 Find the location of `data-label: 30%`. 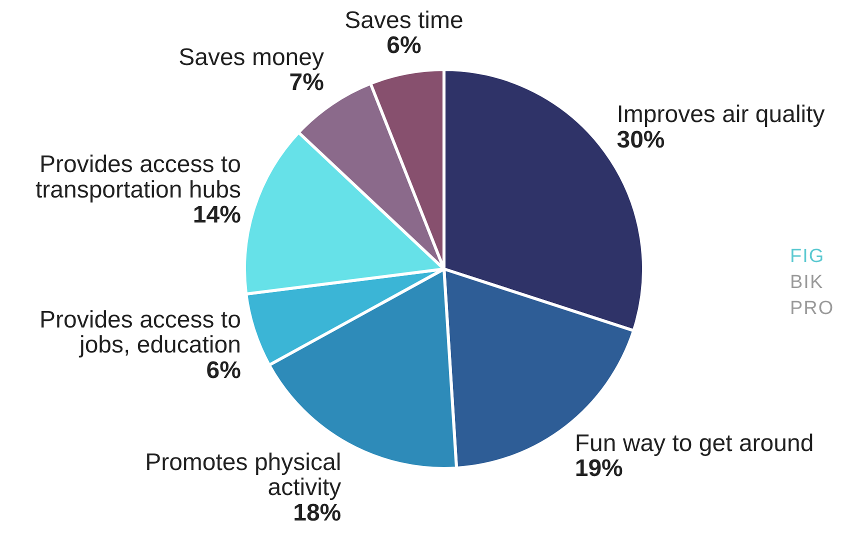

data-label: 30% is located at coordinates (640, 140).